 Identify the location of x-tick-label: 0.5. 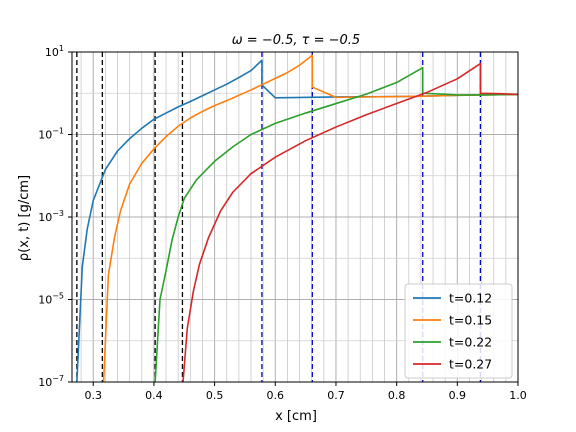
(215, 395).